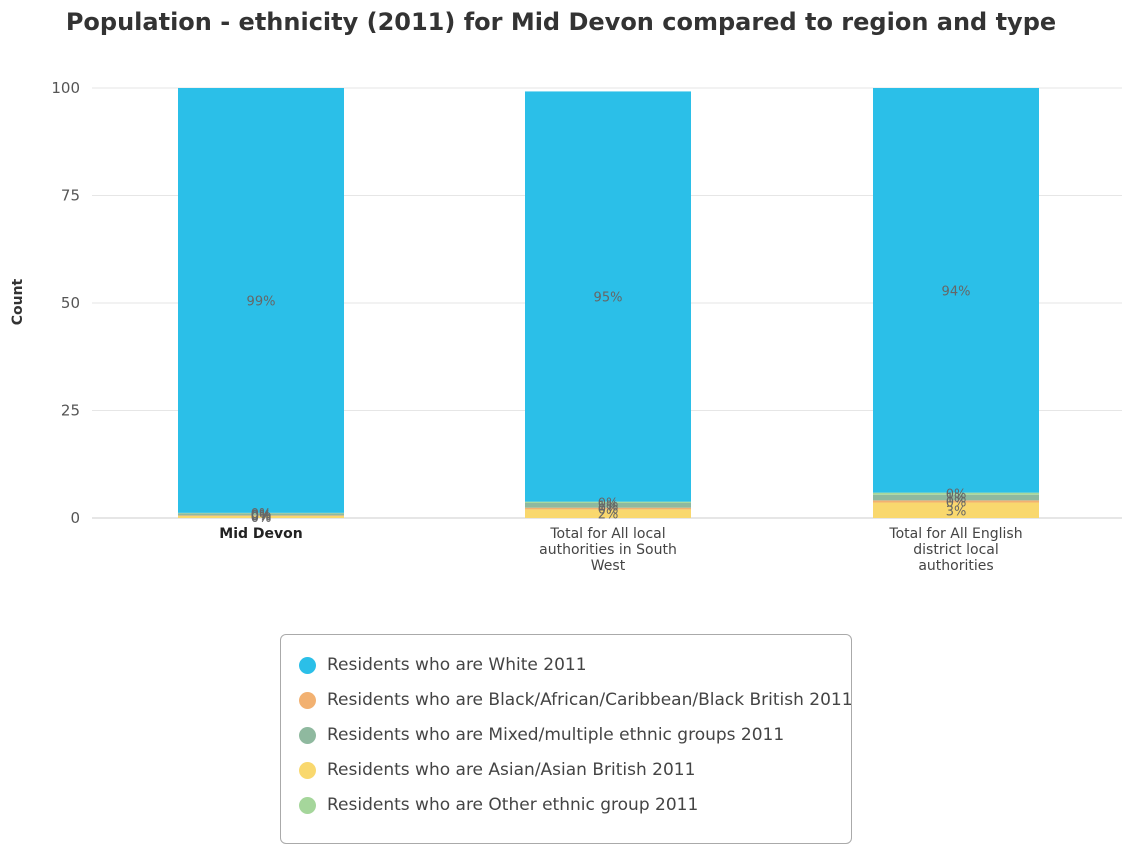  I want to click on data-label: 99%, so click(261, 301).